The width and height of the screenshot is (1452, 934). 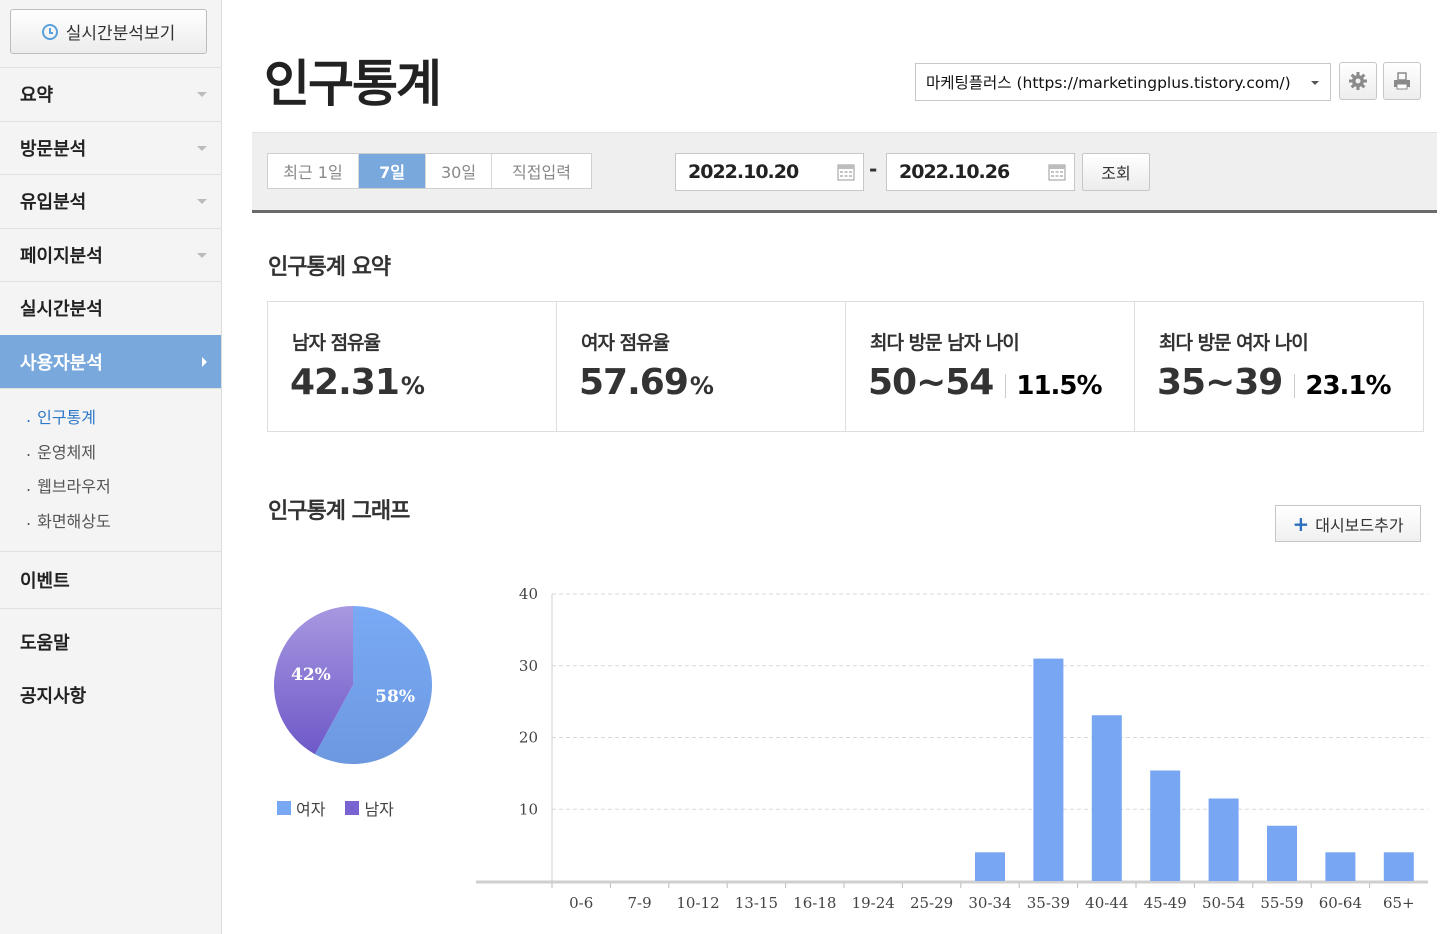 What do you see at coordinates (61, 256) in the screenshot?
I see `sidebar-item-label: 페이지분석` at bounding box center [61, 256].